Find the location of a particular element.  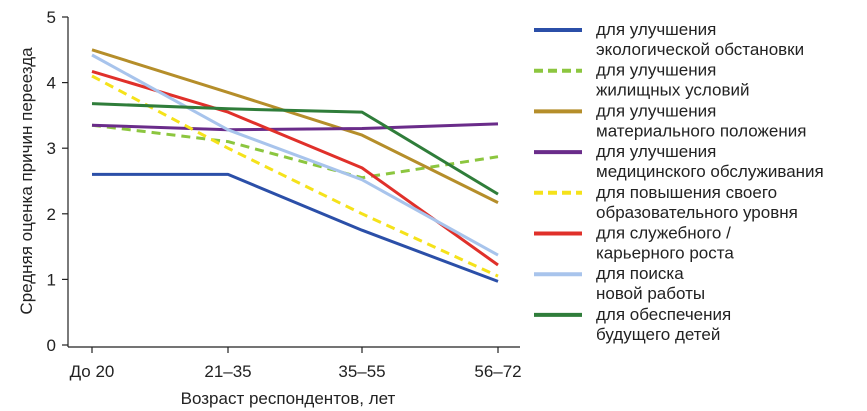

legend-label: жилищных условий is located at coordinates (673, 90).